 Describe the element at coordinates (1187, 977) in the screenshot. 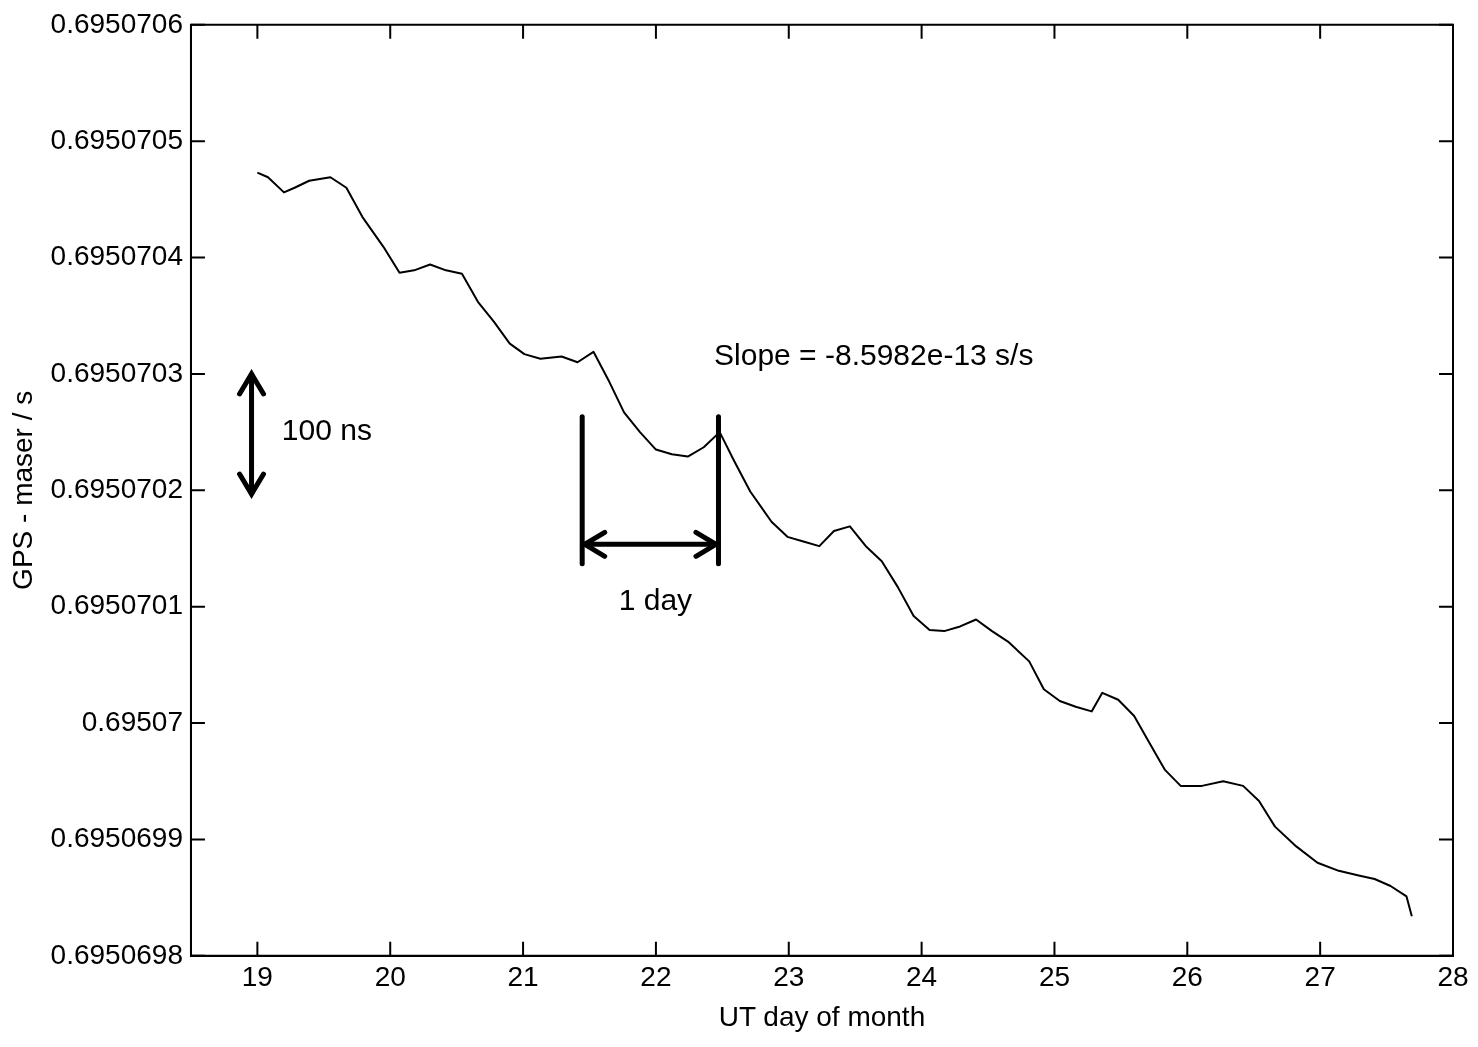

I see `x-tick-label: 26` at that location.